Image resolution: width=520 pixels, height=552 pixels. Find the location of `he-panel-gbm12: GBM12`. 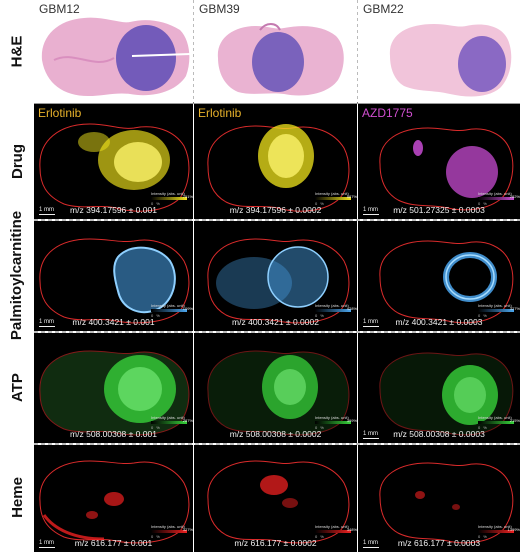

he-panel-gbm12: GBM12 is located at coordinates (113, 51).